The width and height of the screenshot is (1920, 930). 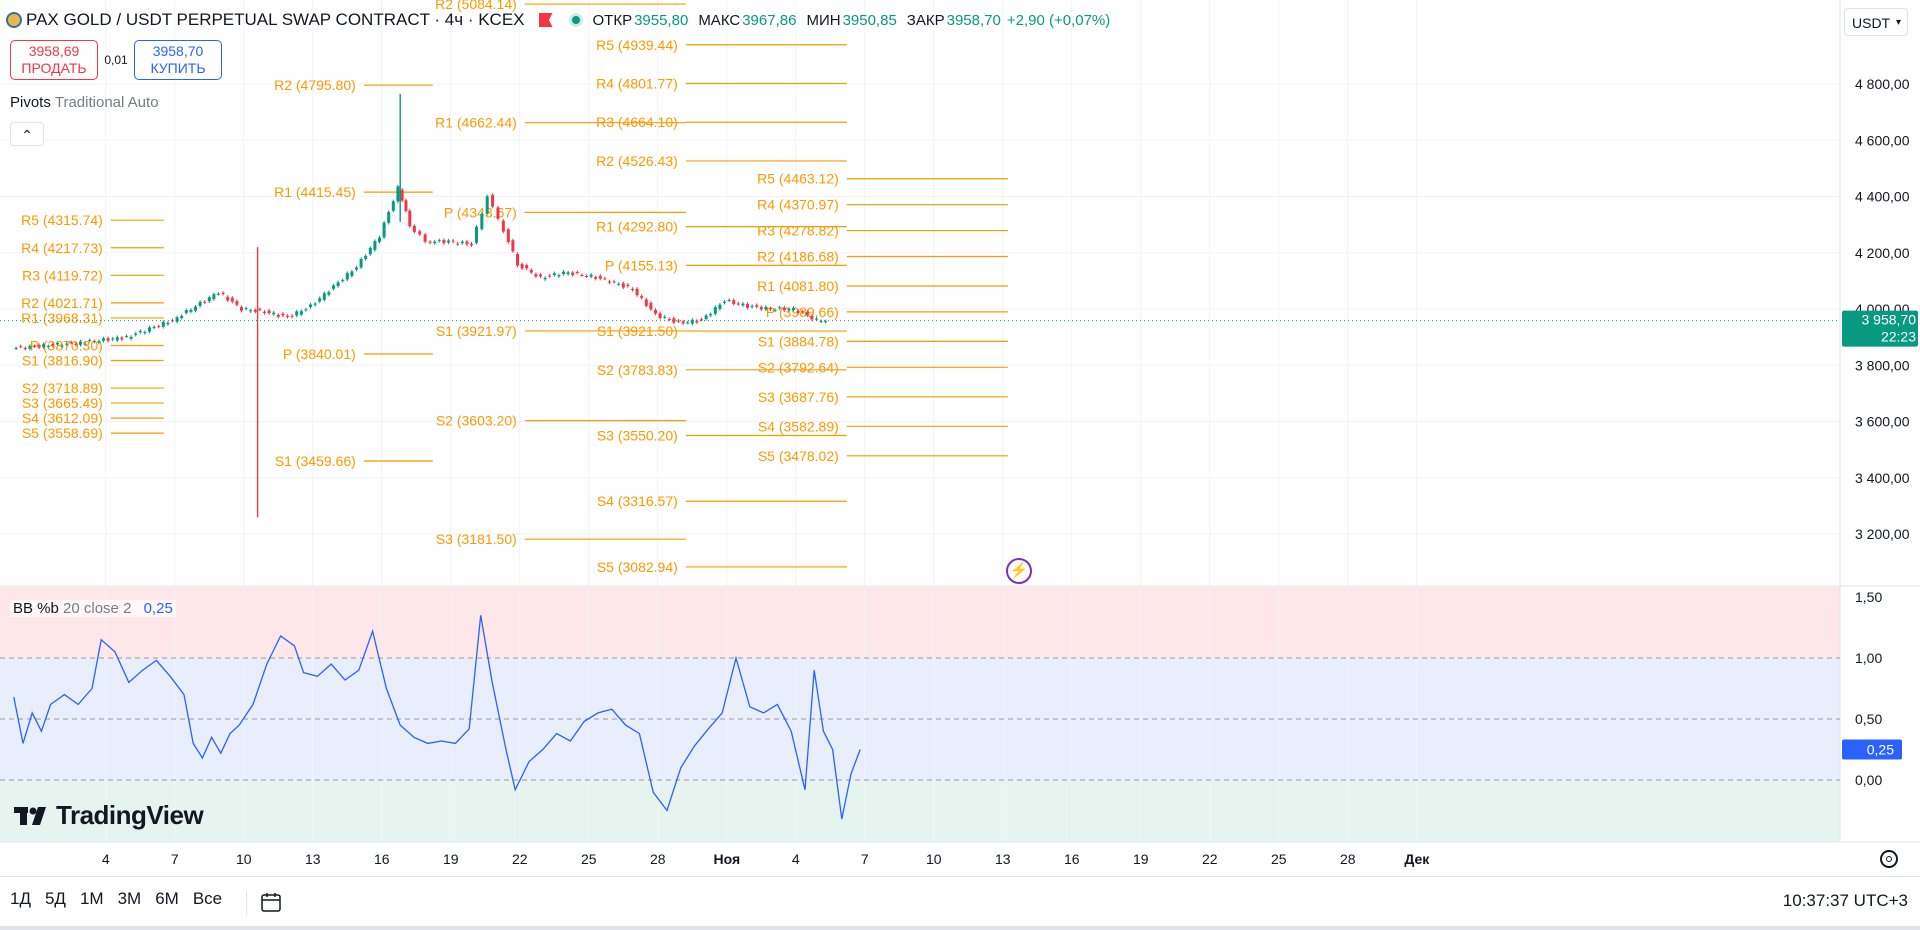 What do you see at coordinates (798, 286) in the screenshot?
I see `pivot-label: R1 (4081.80)` at bounding box center [798, 286].